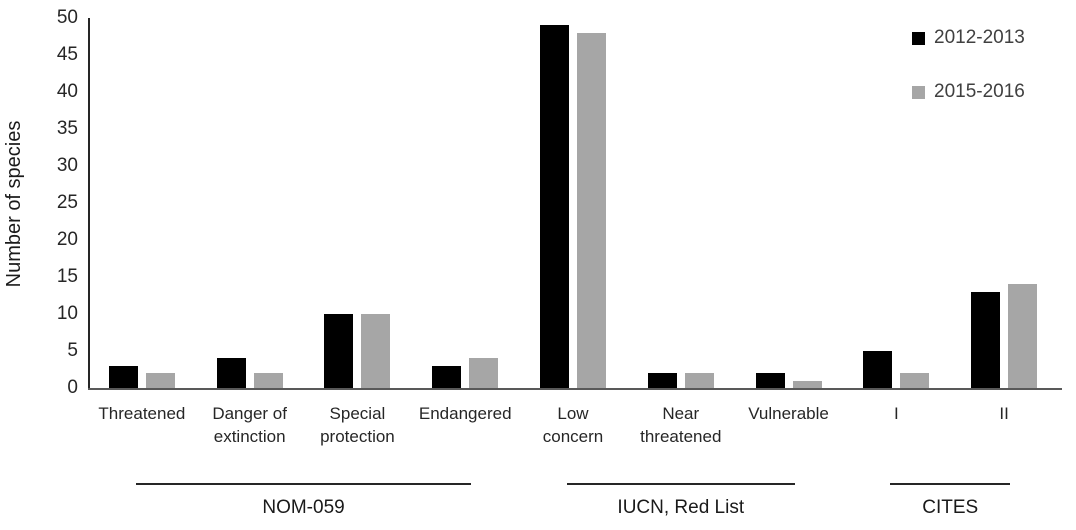 This screenshot has width=1076, height=530. Describe the element at coordinates (303, 507) in the screenshot. I see `group-label: NOM-059` at that location.